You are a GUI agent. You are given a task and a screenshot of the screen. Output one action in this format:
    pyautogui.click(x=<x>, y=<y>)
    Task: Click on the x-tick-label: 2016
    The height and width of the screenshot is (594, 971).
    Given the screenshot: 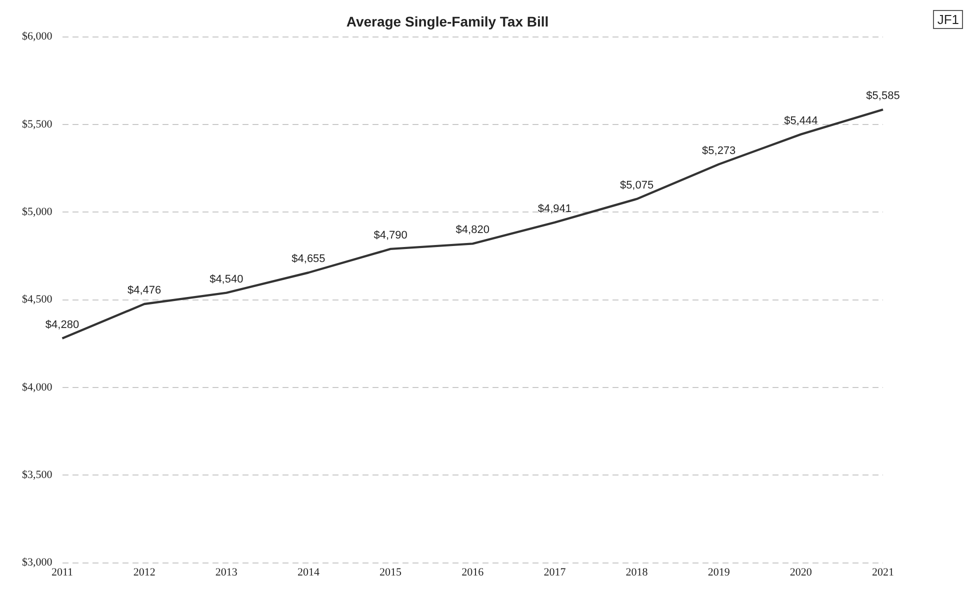 What is the action you would take?
    pyautogui.click(x=473, y=572)
    